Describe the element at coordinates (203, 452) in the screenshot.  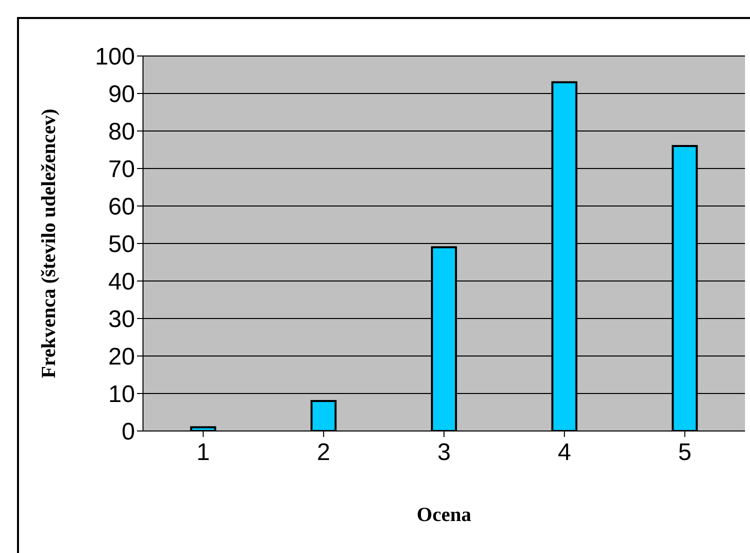
I see `x-tick-label: 1` at that location.